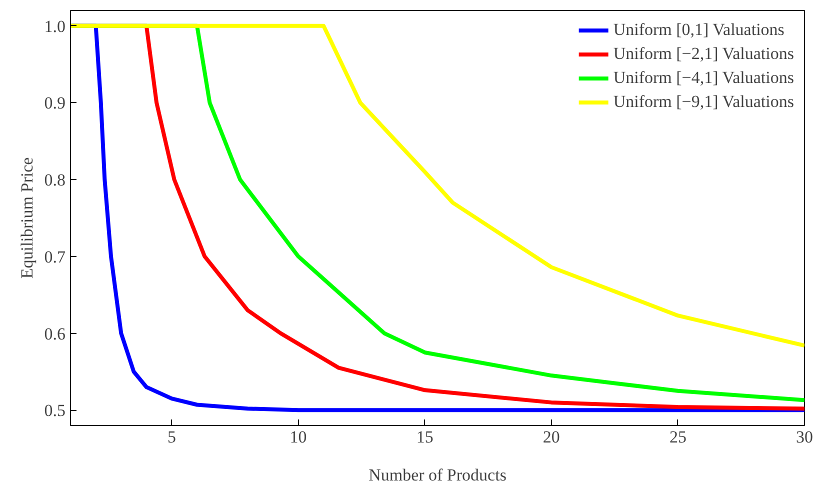 This screenshot has width=816, height=487. I want to click on y-tick-label: 0.9, so click(55, 103).